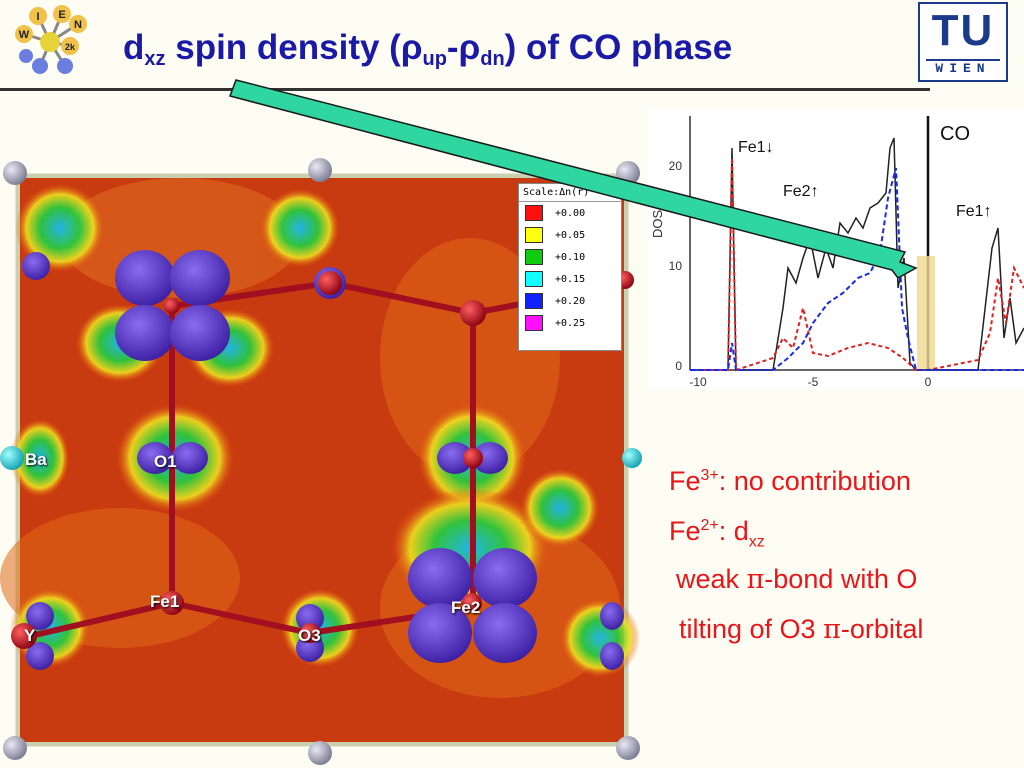 The width and height of the screenshot is (1024, 768). I want to click on header-divider, so click(465, 89).